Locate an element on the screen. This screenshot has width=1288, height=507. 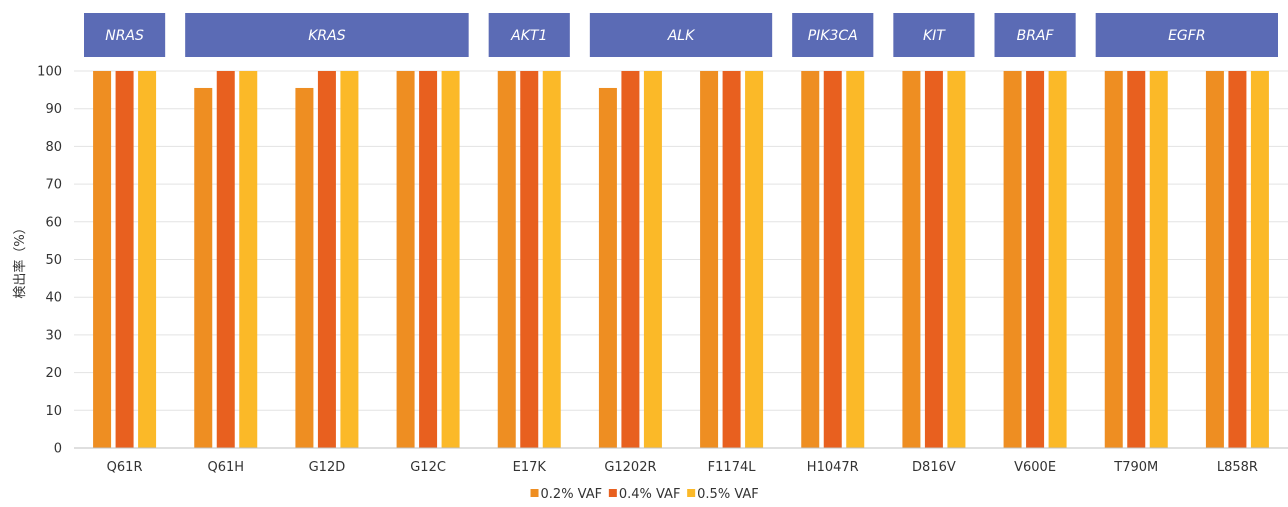
bar-f1174l-0-2-vaf is located at coordinates (709, 259).